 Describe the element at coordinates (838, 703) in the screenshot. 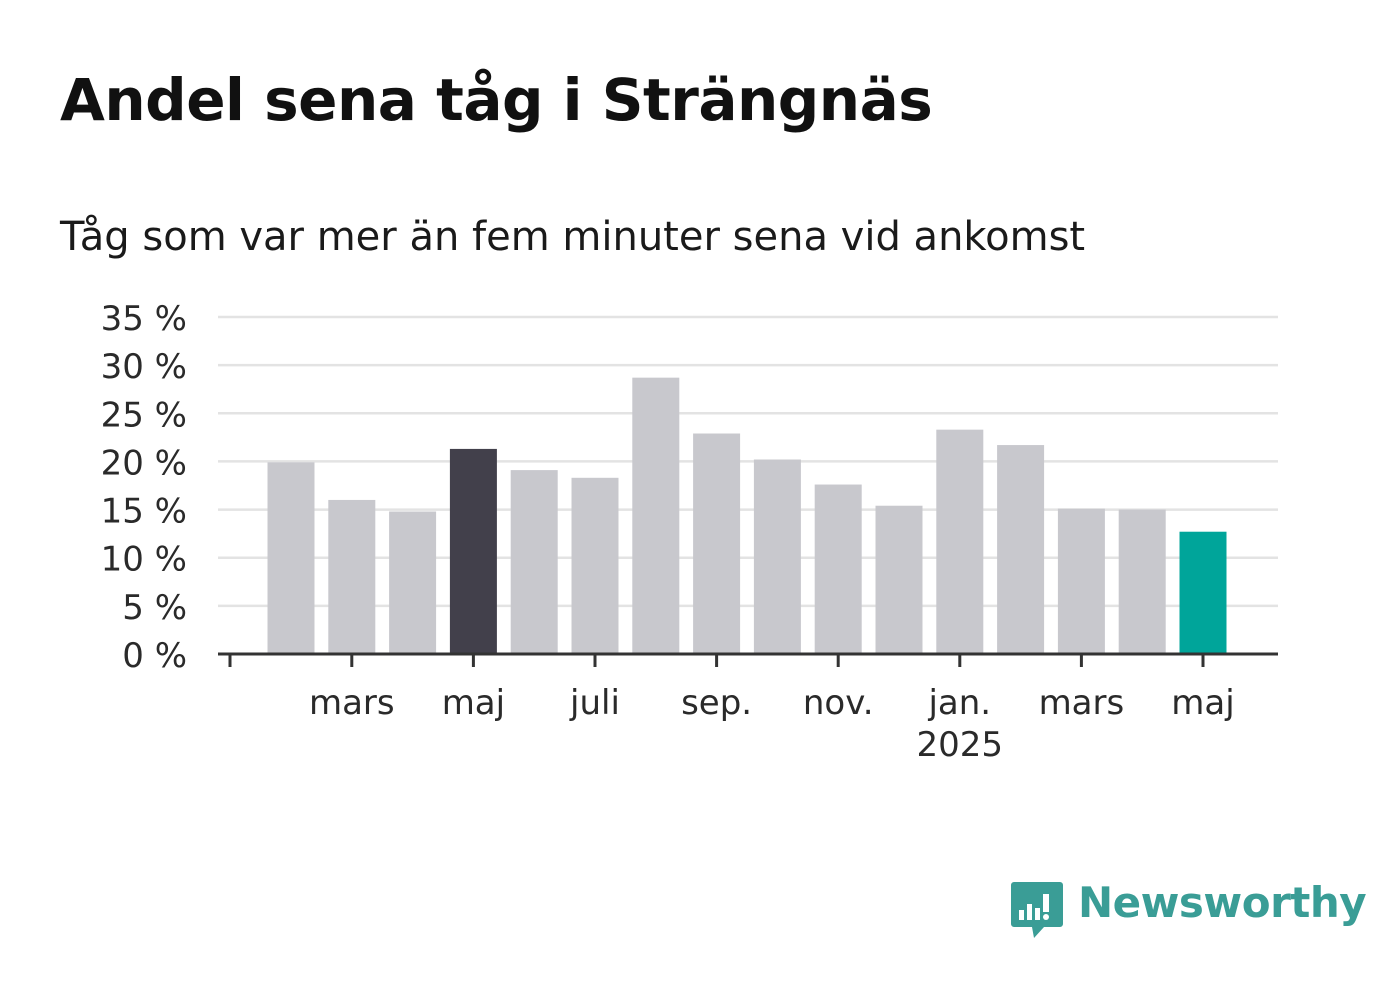

I see `x-tick-label: nov.` at that location.